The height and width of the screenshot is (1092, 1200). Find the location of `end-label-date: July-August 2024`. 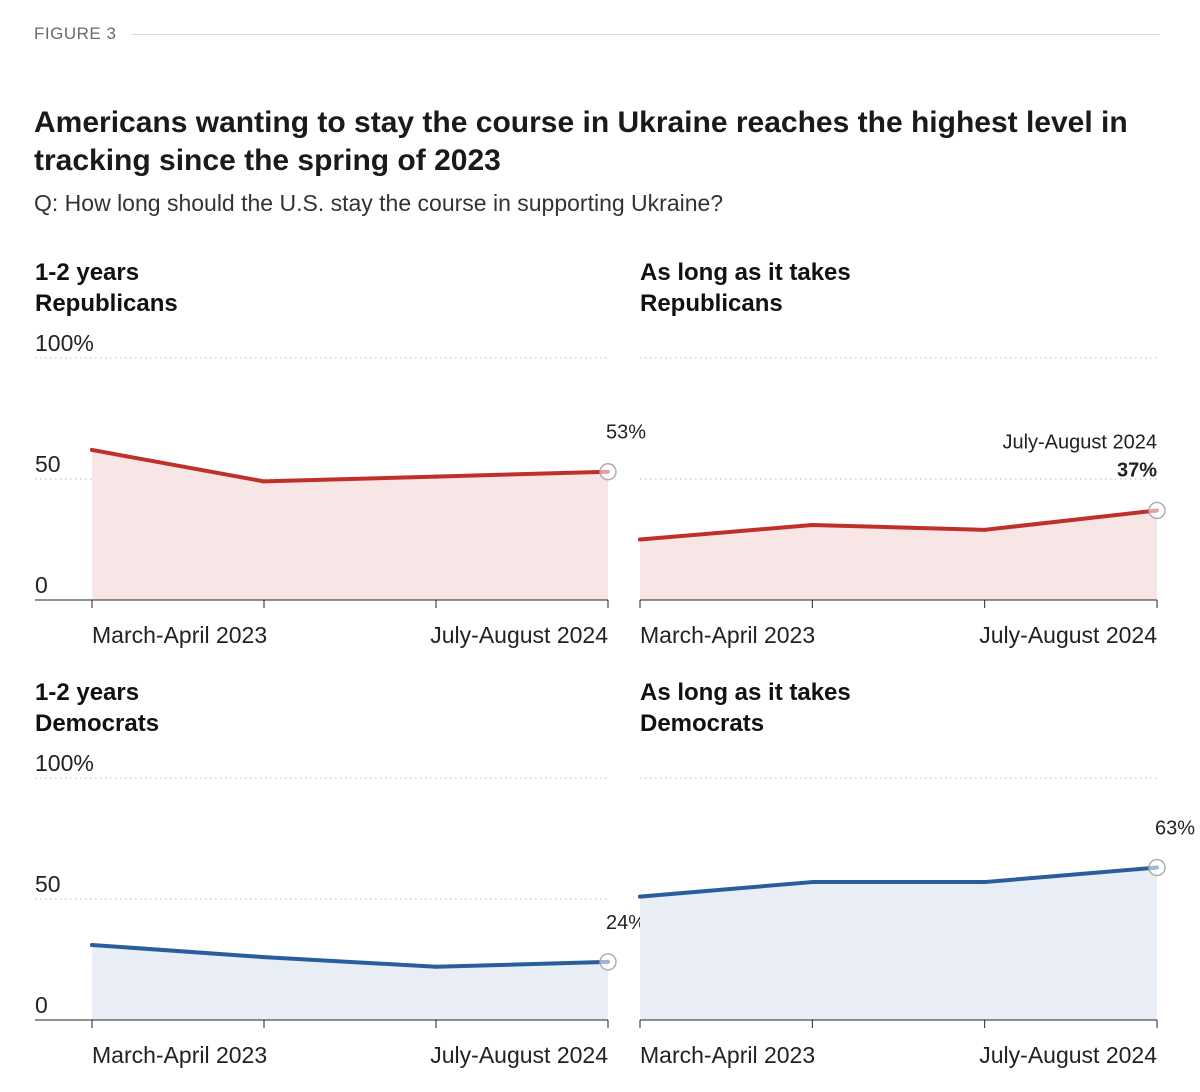

end-label-date: July-August 2024 is located at coordinates (1079, 442).